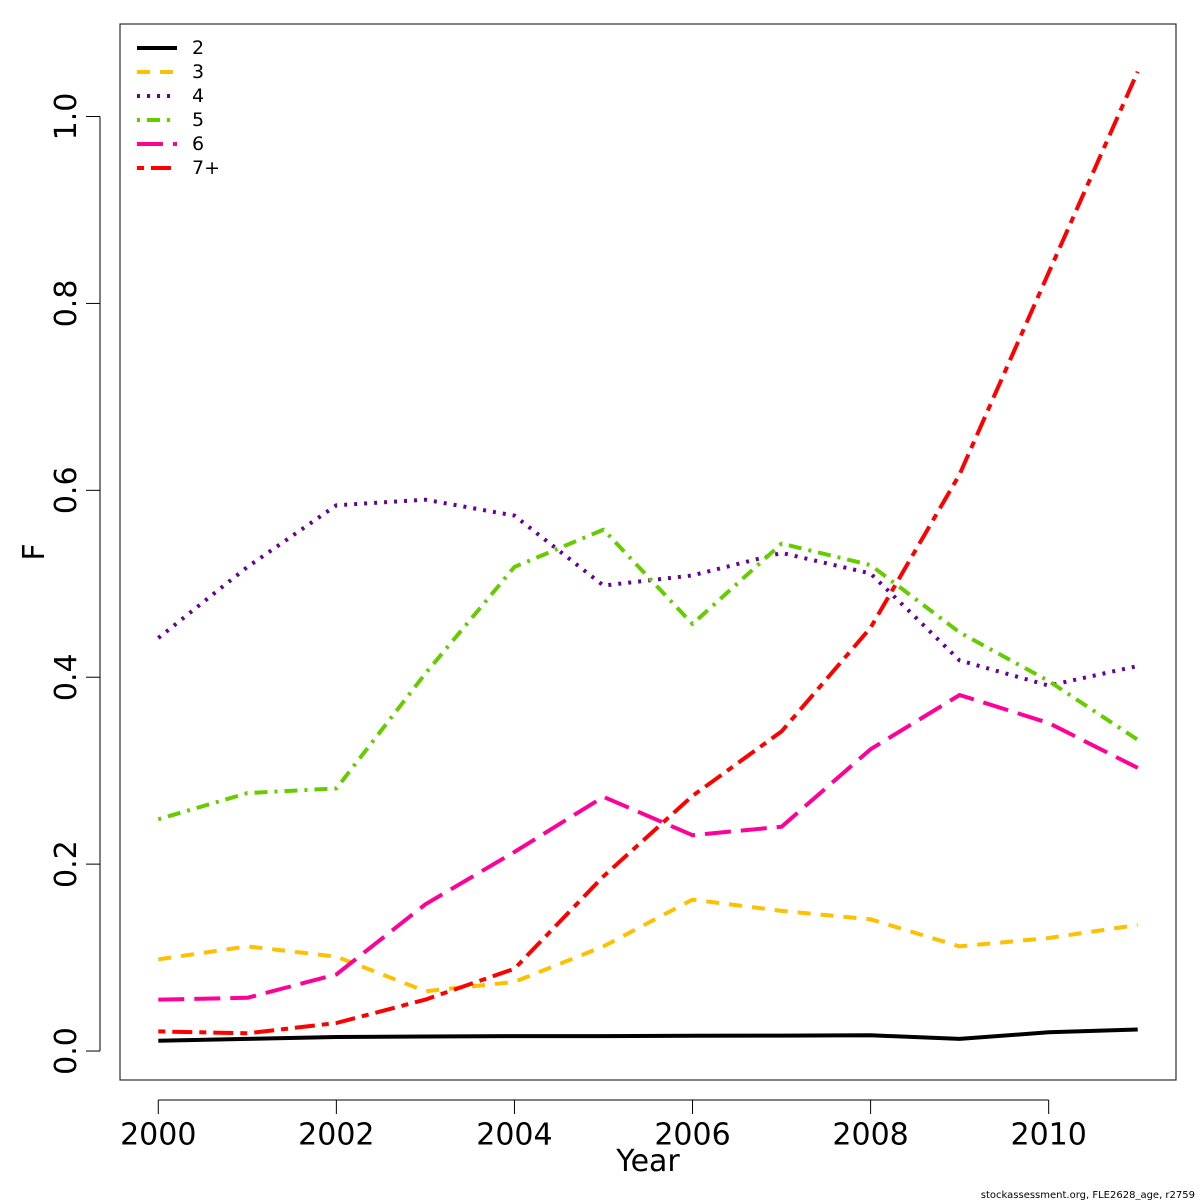 The image size is (1200, 1200). I want to click on y-axis: 0.0 0.2 0.4 0.6 0.8 1.0, so click(75, 584).